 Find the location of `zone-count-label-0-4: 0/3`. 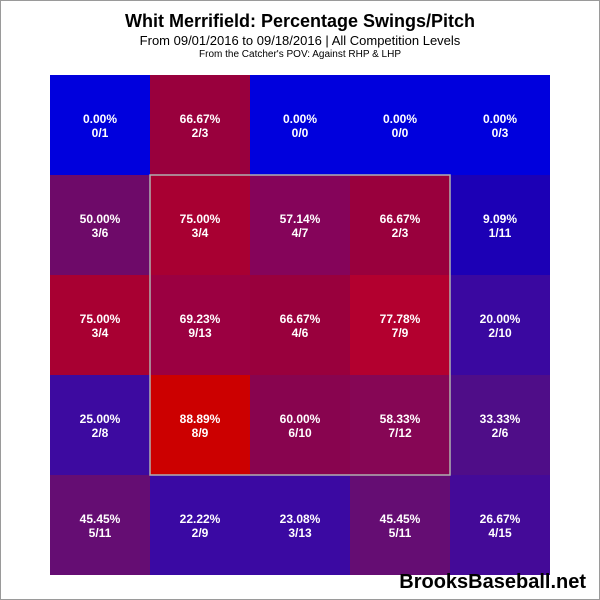

zone-count-label-0-4: 0/3 is located at coordinates (500, 133).